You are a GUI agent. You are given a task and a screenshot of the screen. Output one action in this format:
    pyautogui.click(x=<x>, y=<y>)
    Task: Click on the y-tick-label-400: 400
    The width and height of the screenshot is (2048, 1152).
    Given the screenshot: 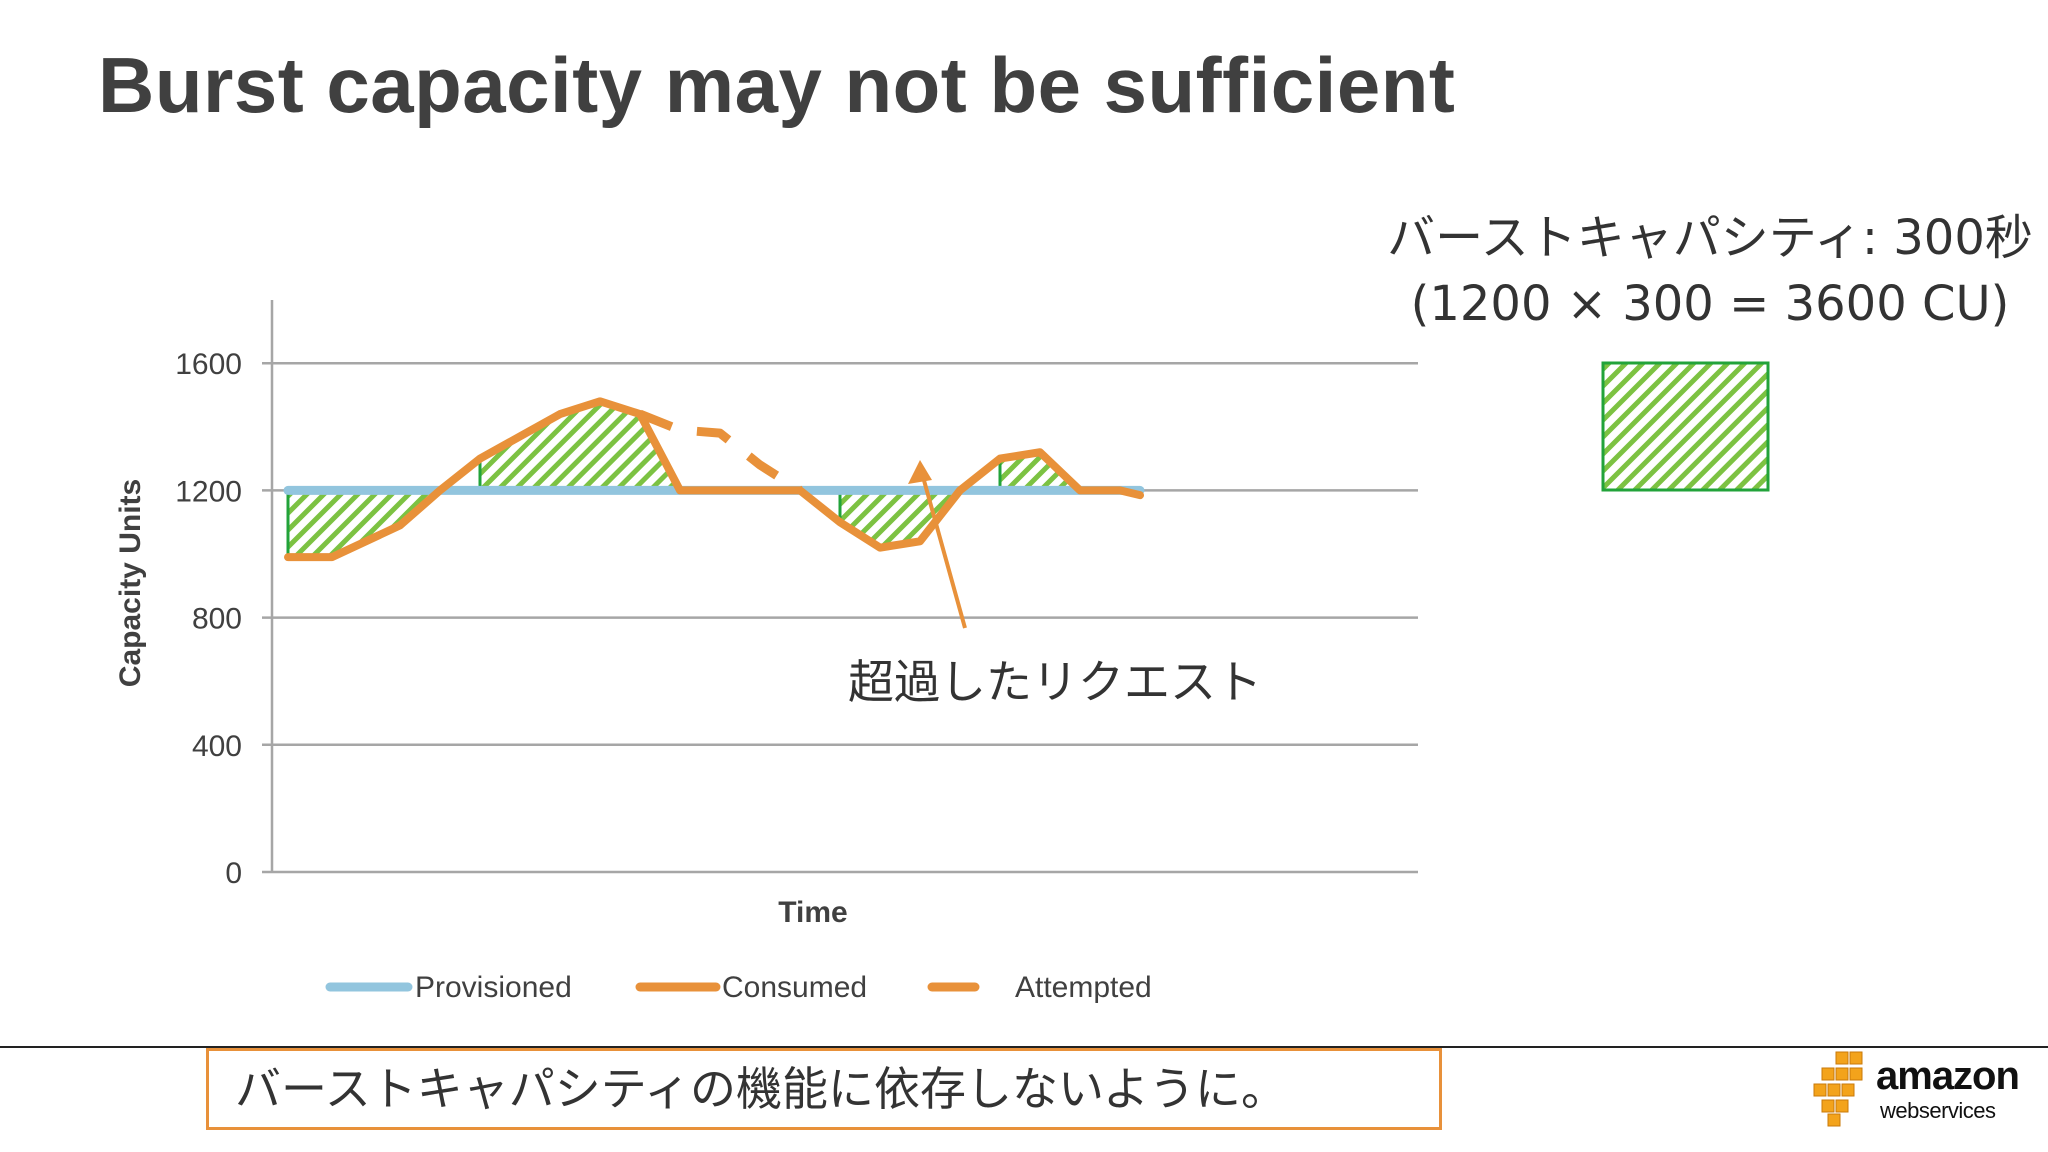 What is the action you would take?
    pyautogui.click(x=217, y=746)
    